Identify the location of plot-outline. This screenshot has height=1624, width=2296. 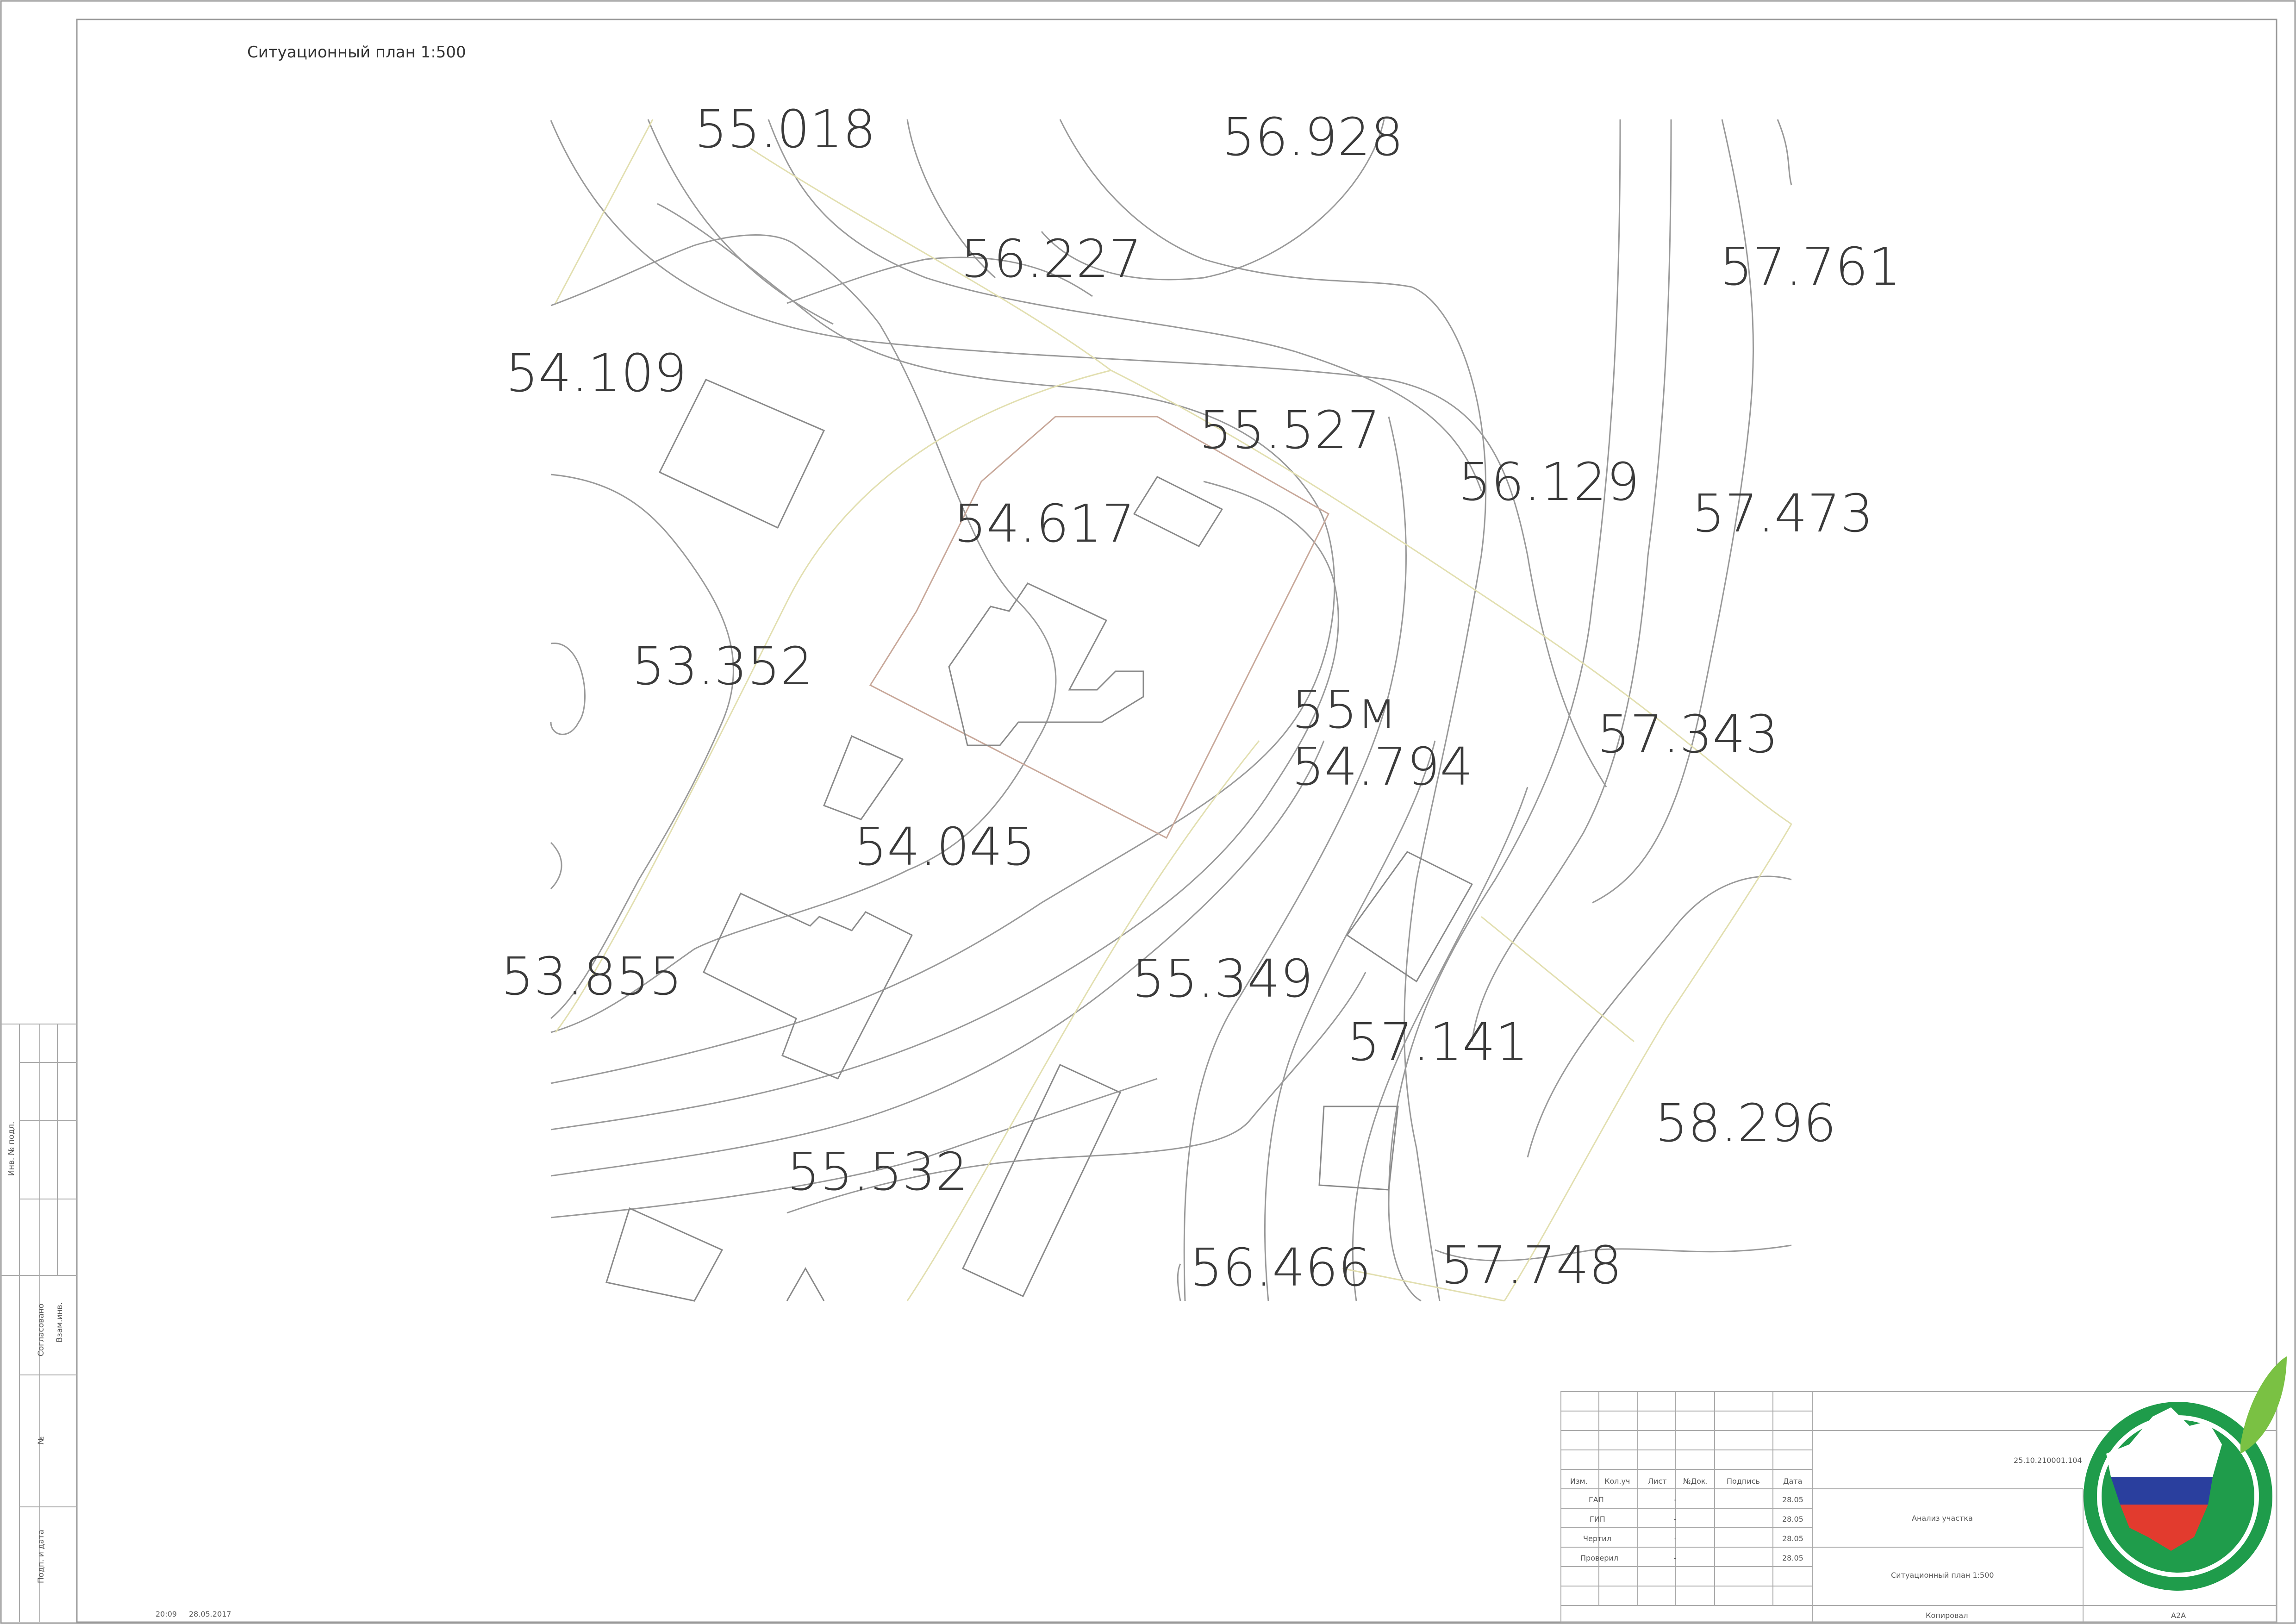
(1099, 627).